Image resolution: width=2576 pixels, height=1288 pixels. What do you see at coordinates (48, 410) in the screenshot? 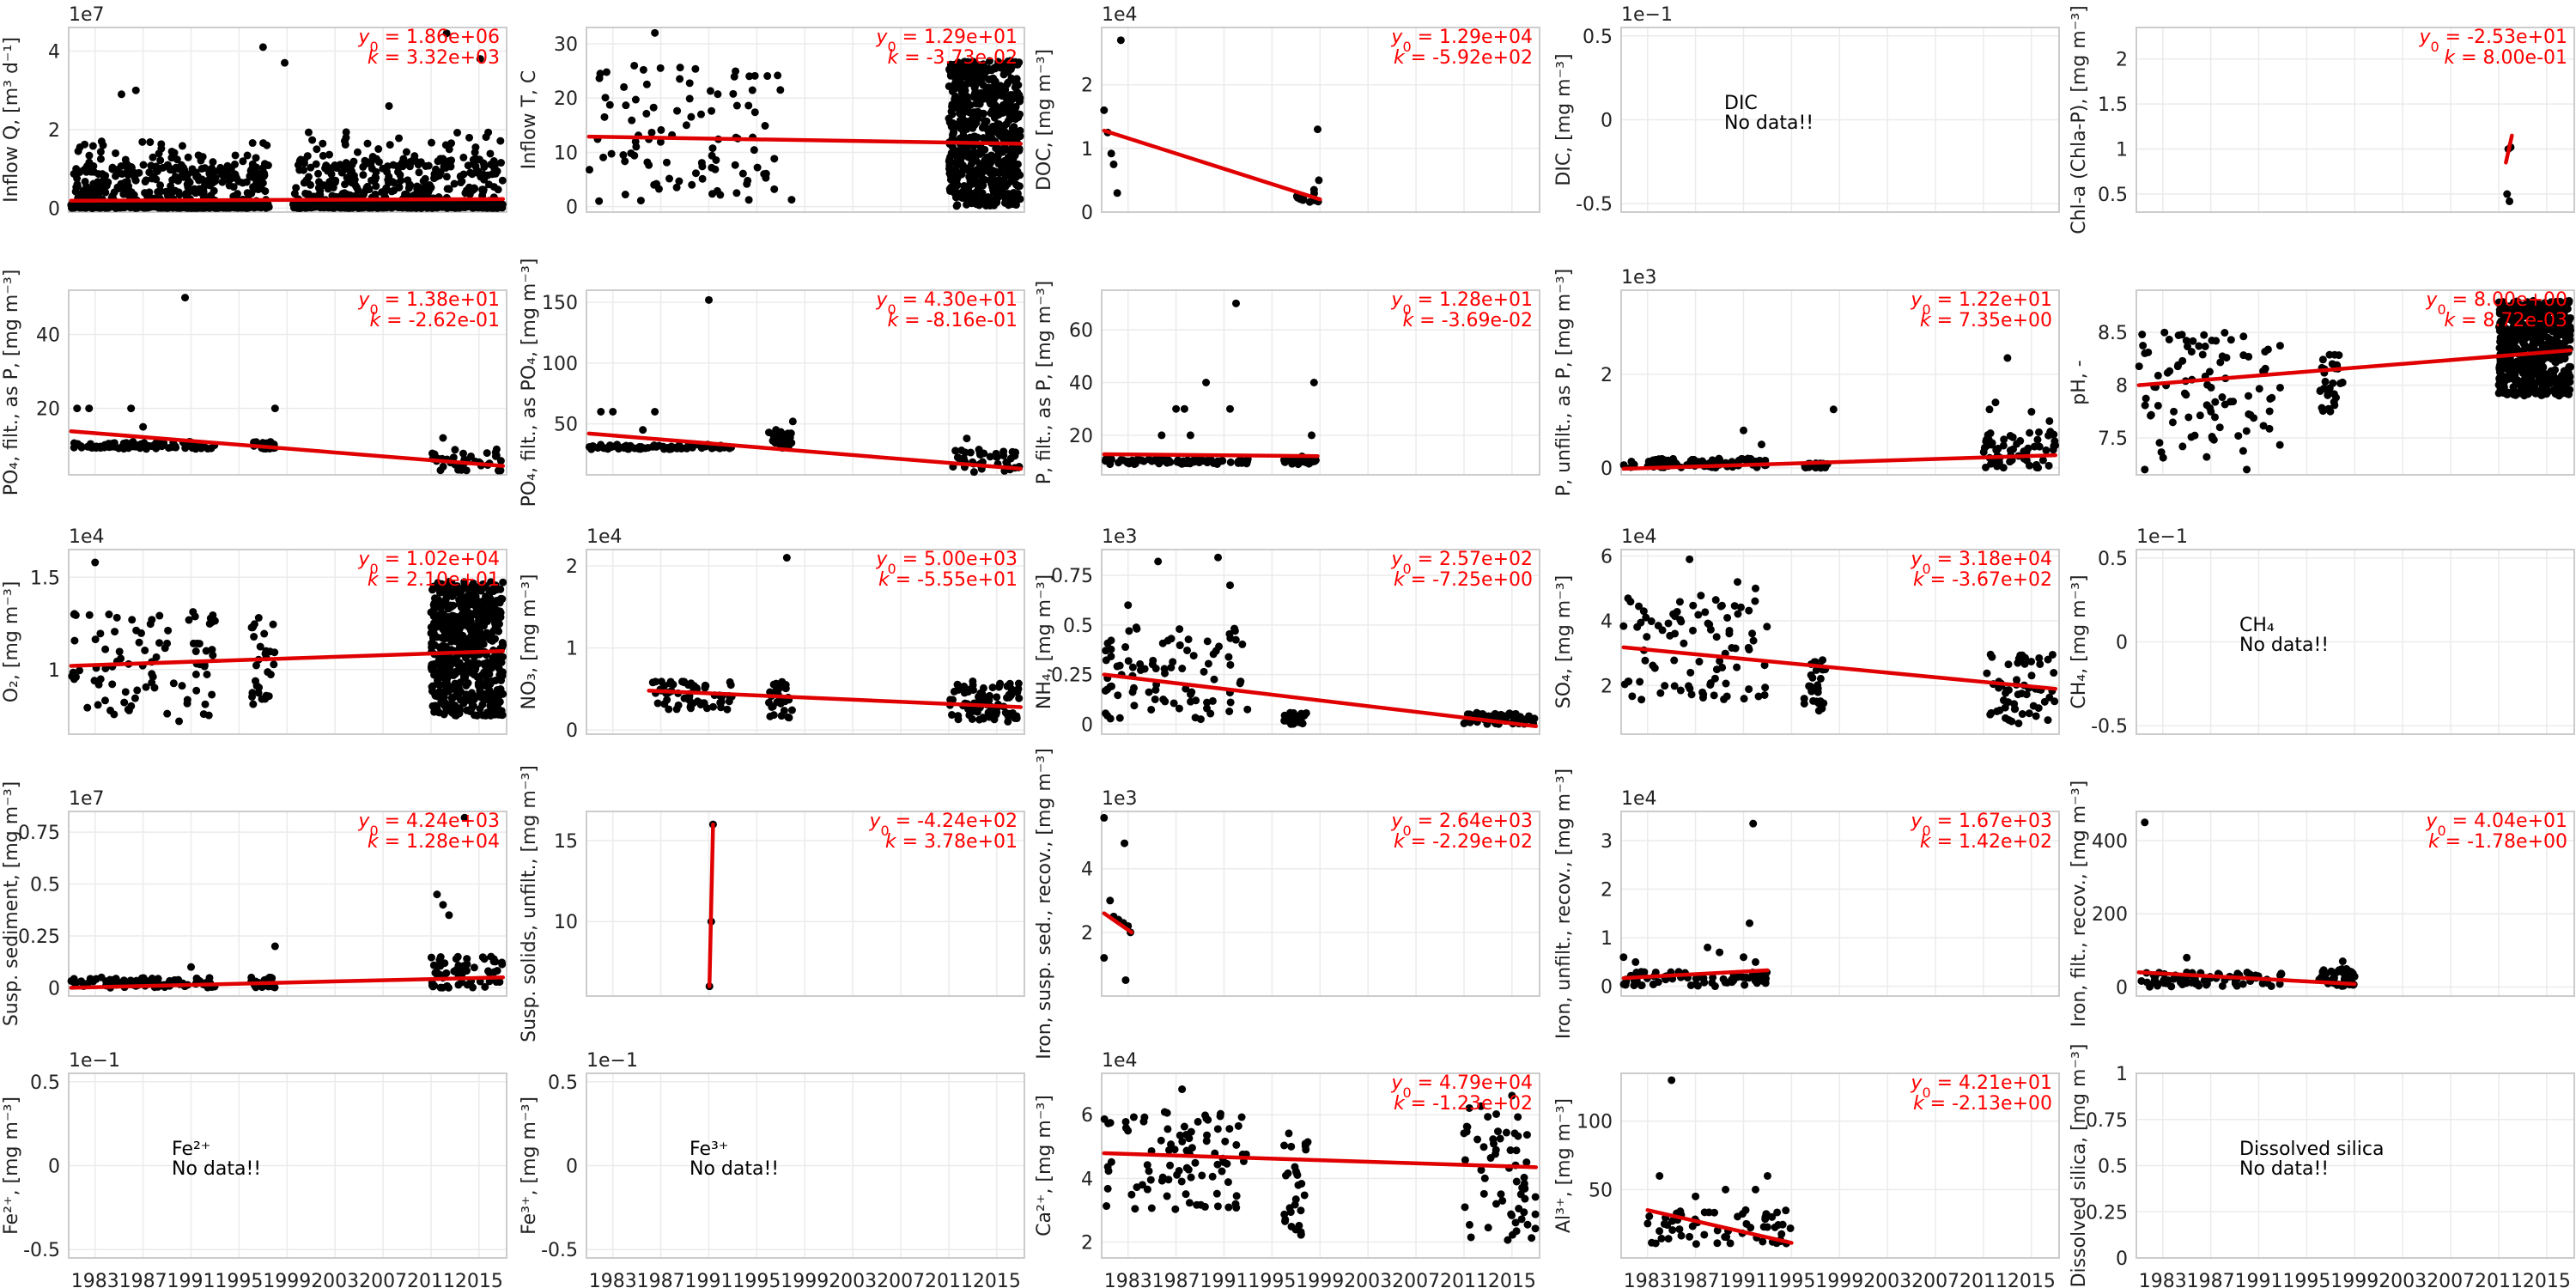
I see `y-tick-label: 20` at bounding box center [48, 410].